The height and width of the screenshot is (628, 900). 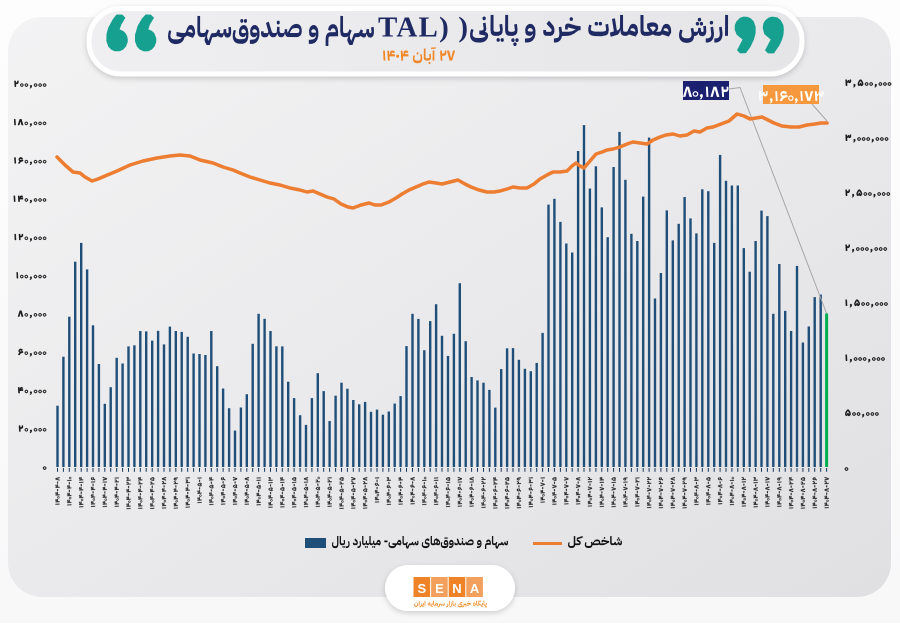 What do you see at coordinates (439, 588) in the screenshot?
I see `svg-text: E` at bounding box center [439, 588].